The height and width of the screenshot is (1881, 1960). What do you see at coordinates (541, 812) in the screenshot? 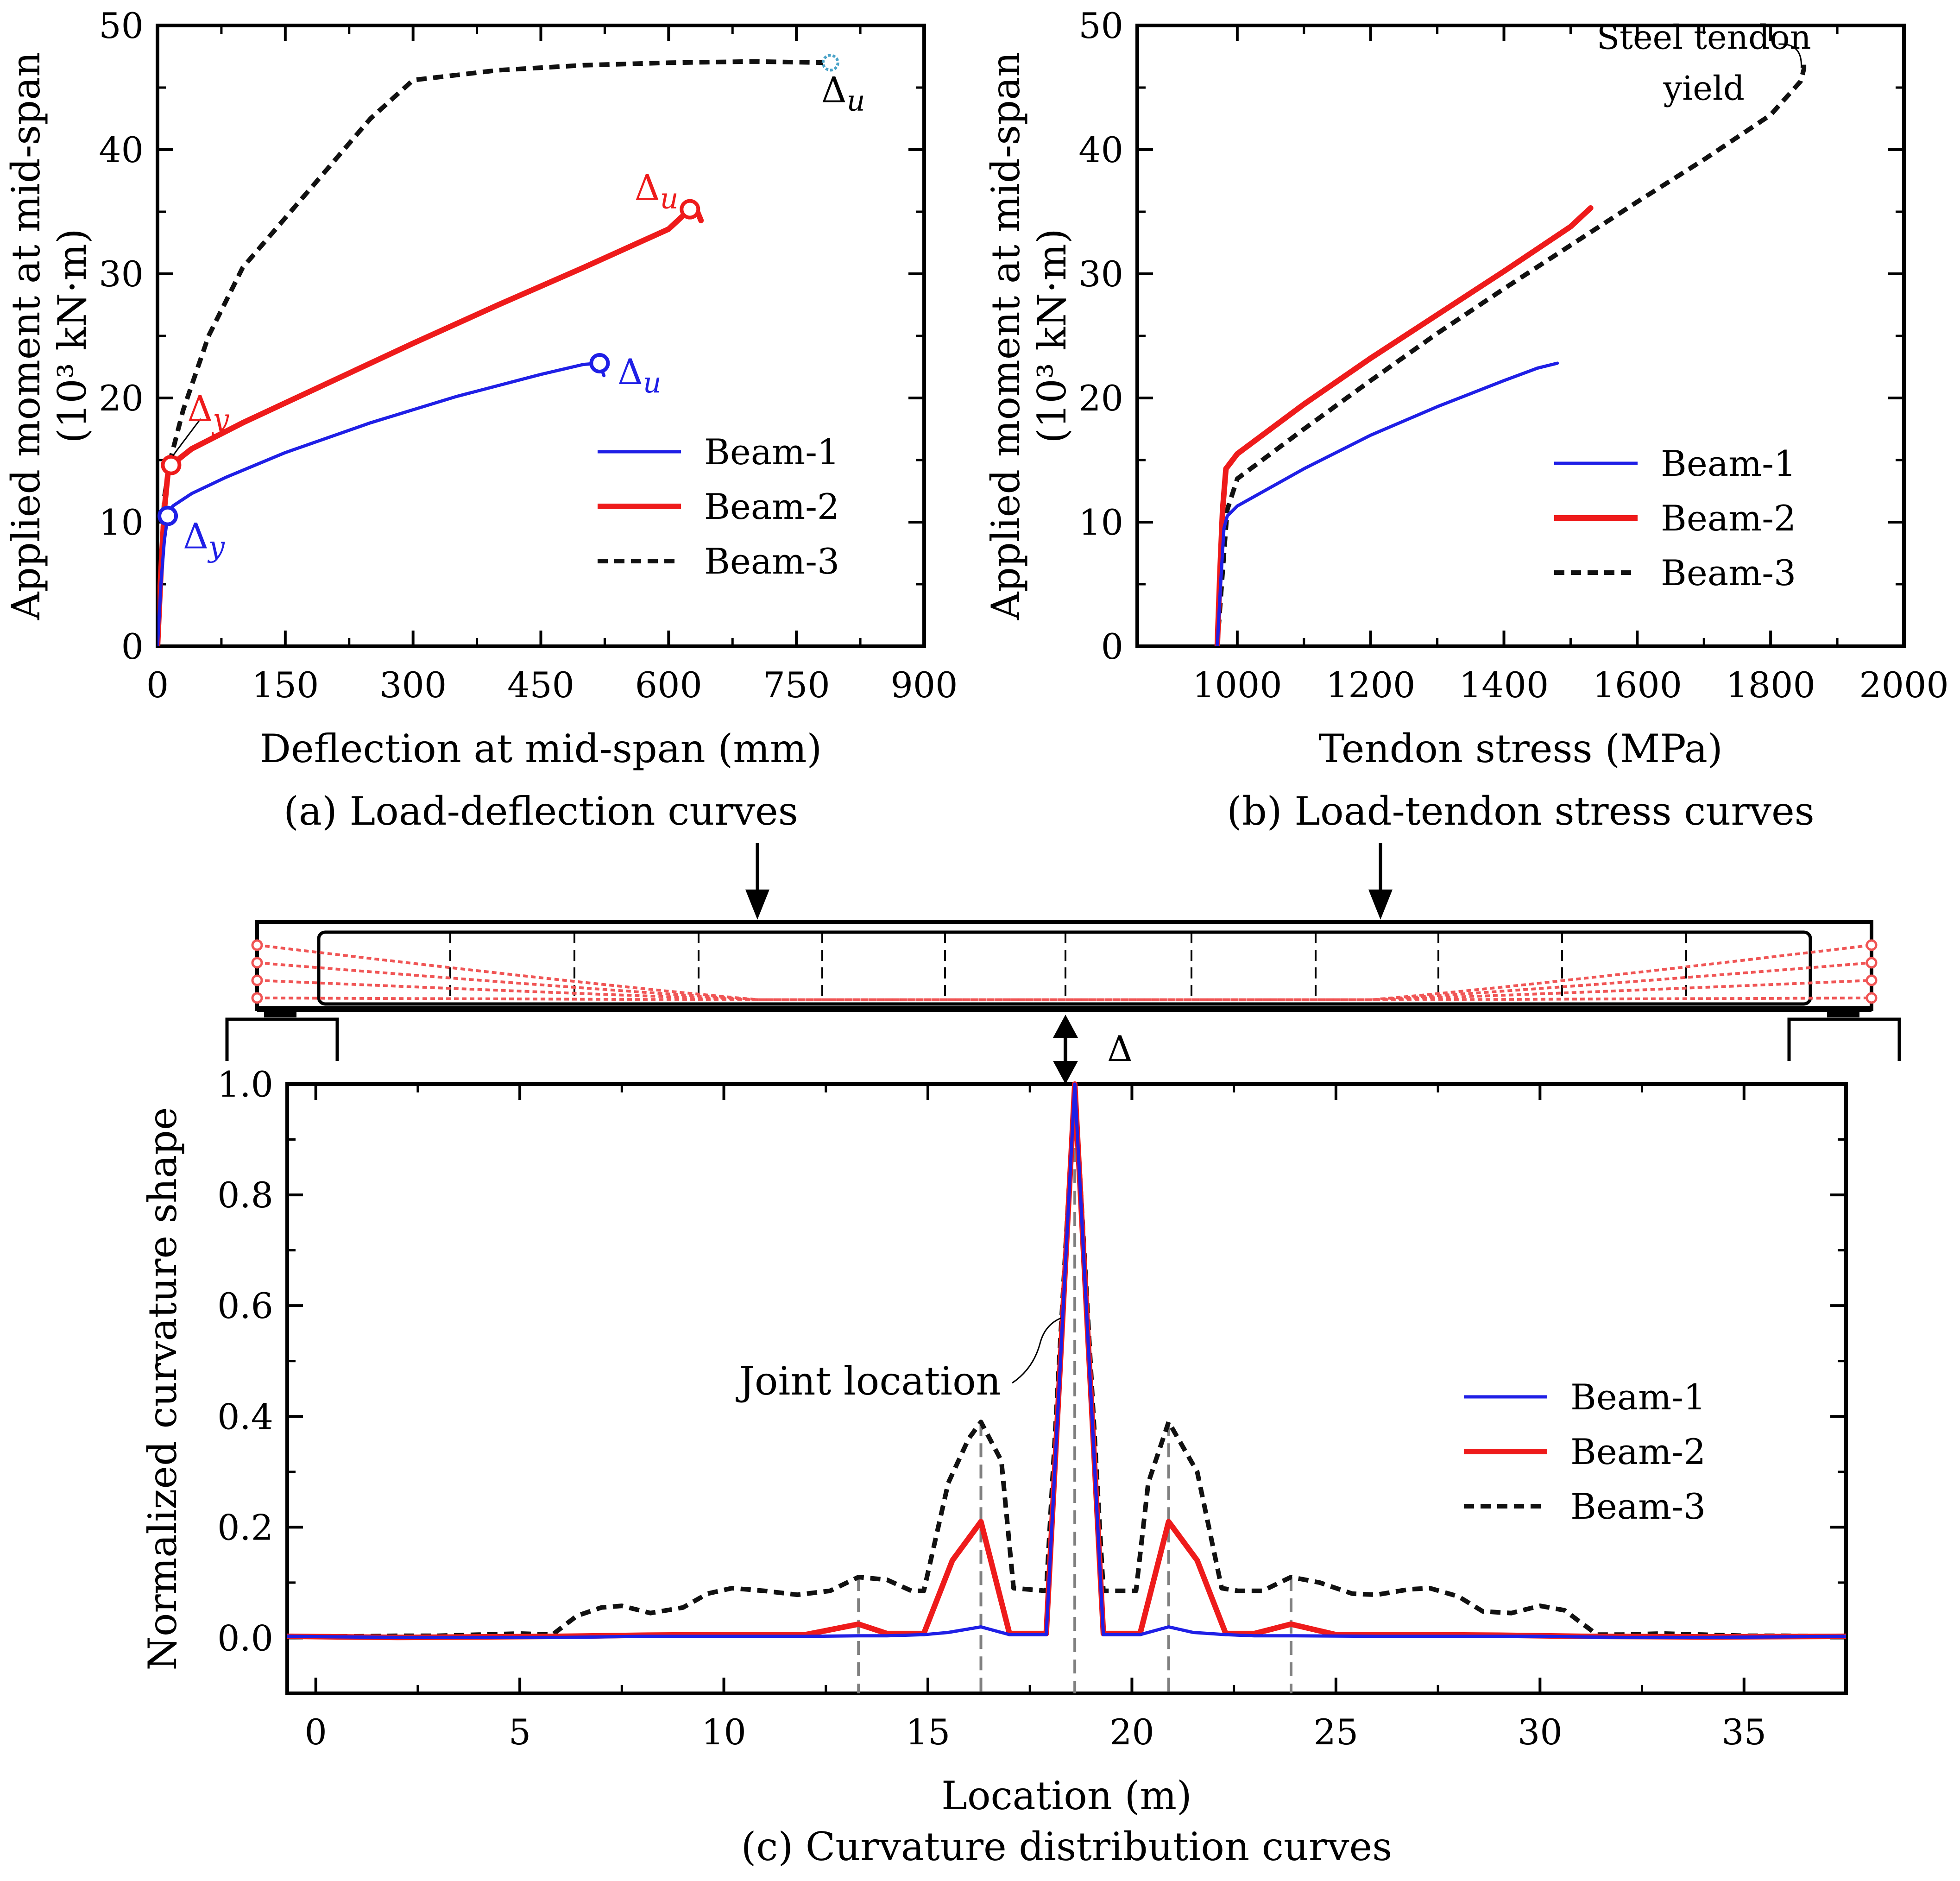
I see `chart-caption: (a) Load-deflection curves` at bounding box center [541, 812].